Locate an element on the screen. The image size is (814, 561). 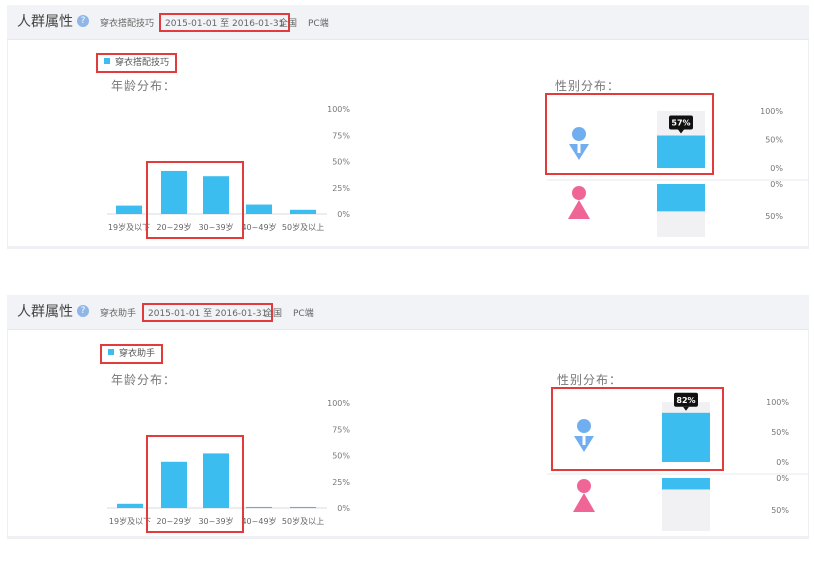
age-legend: 穿衣搭配技巧 is located at coordinates (137, 63).